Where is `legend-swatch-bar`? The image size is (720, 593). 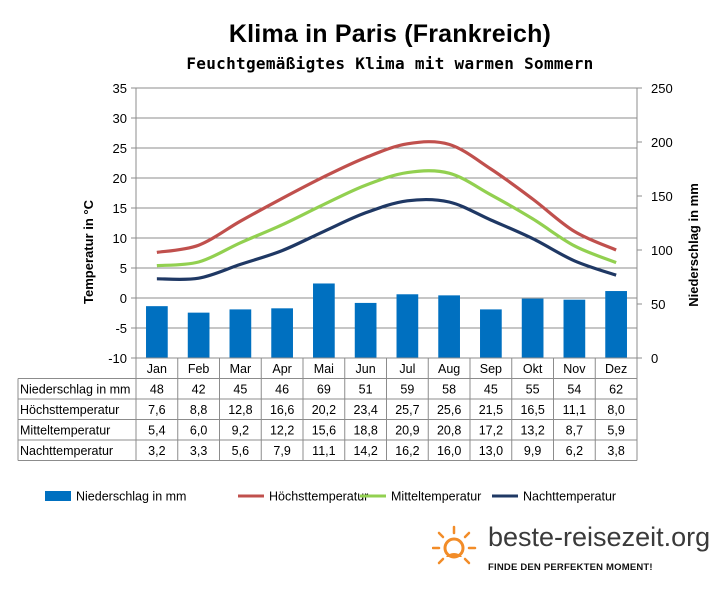
legend-swatch-bar is located at coordinates (58, 496).